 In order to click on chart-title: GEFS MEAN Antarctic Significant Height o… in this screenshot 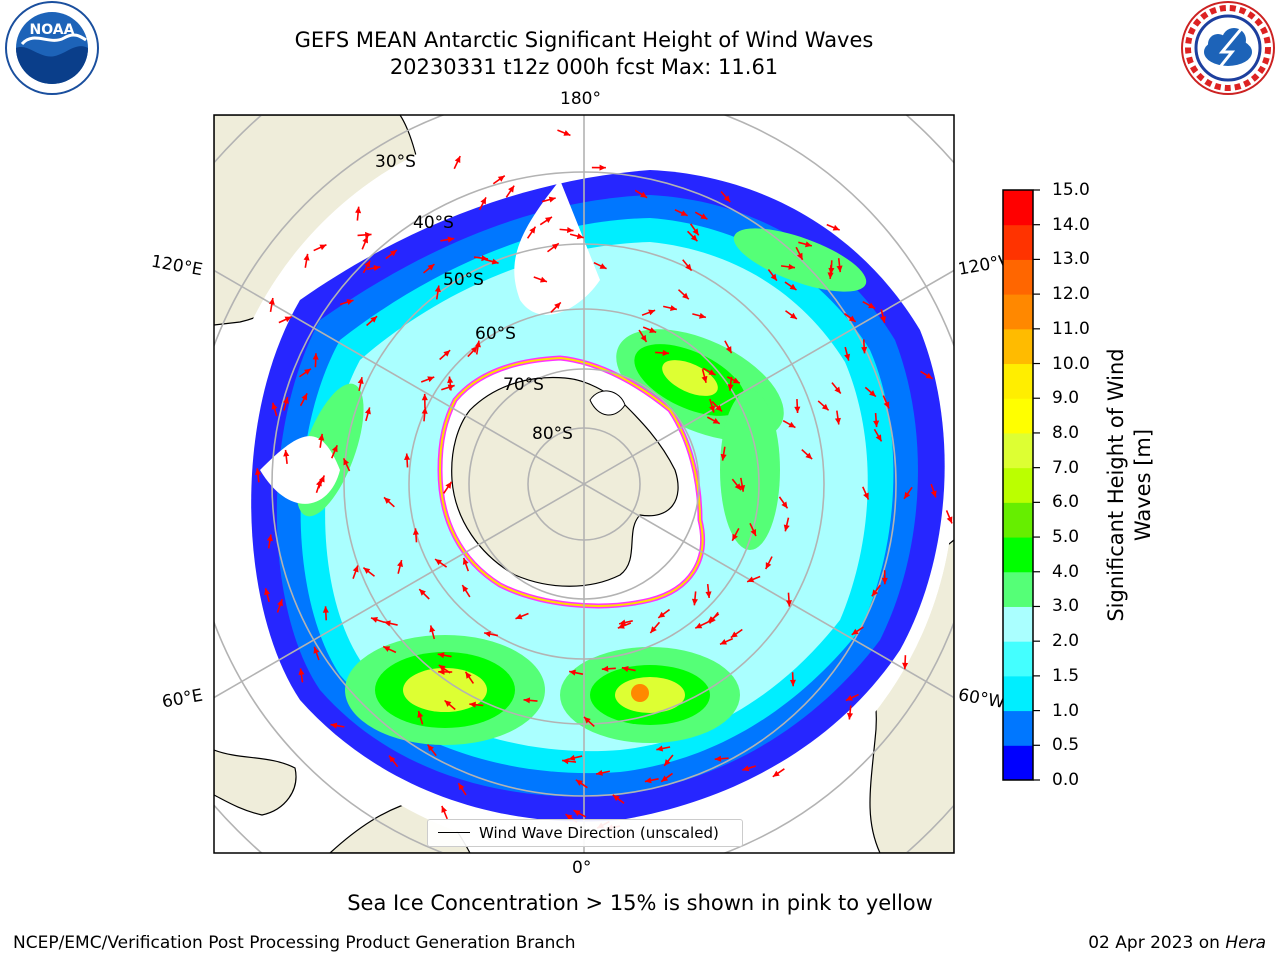, I will do `click(584, 40)`.